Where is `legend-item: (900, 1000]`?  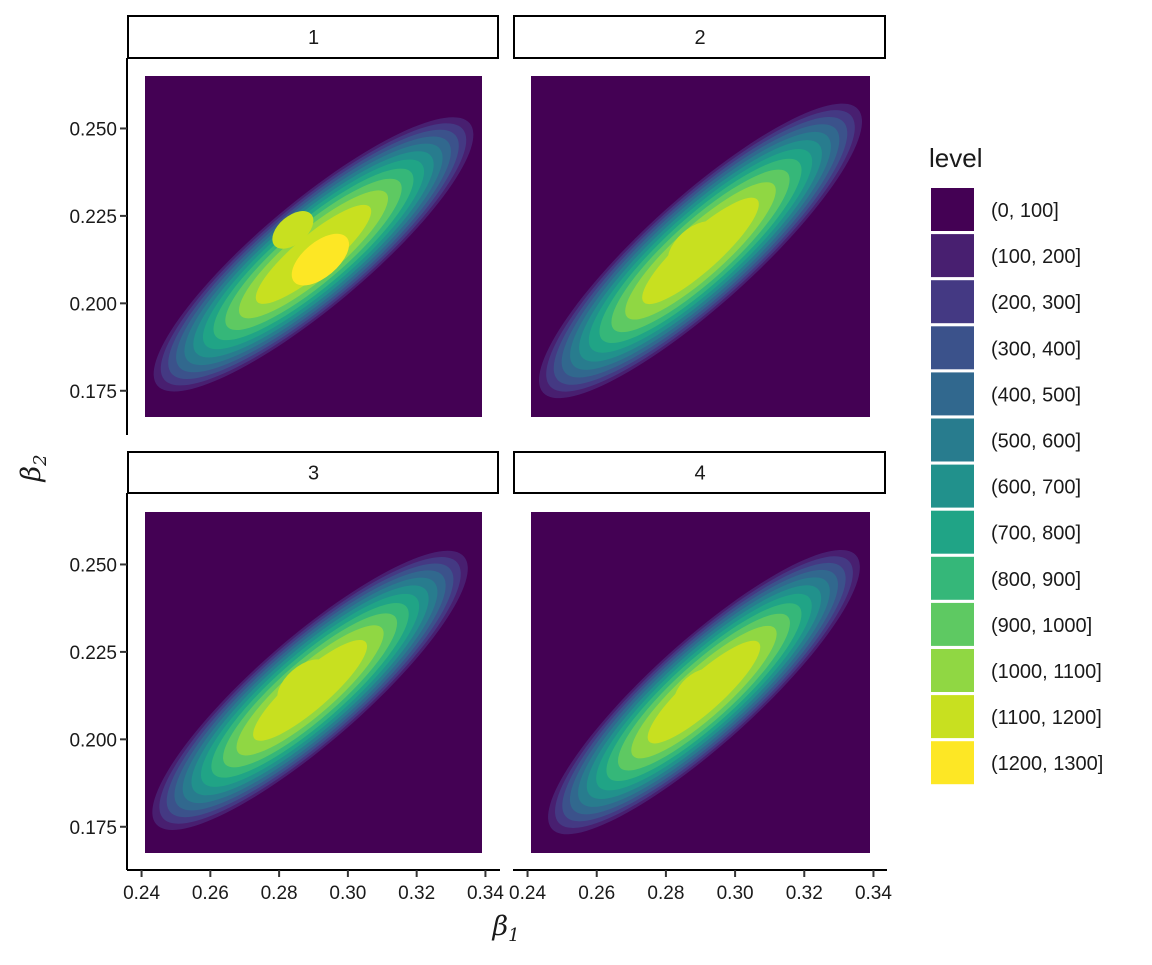 legend-item: (900, 1000] is located at coordinates (1011, 624).